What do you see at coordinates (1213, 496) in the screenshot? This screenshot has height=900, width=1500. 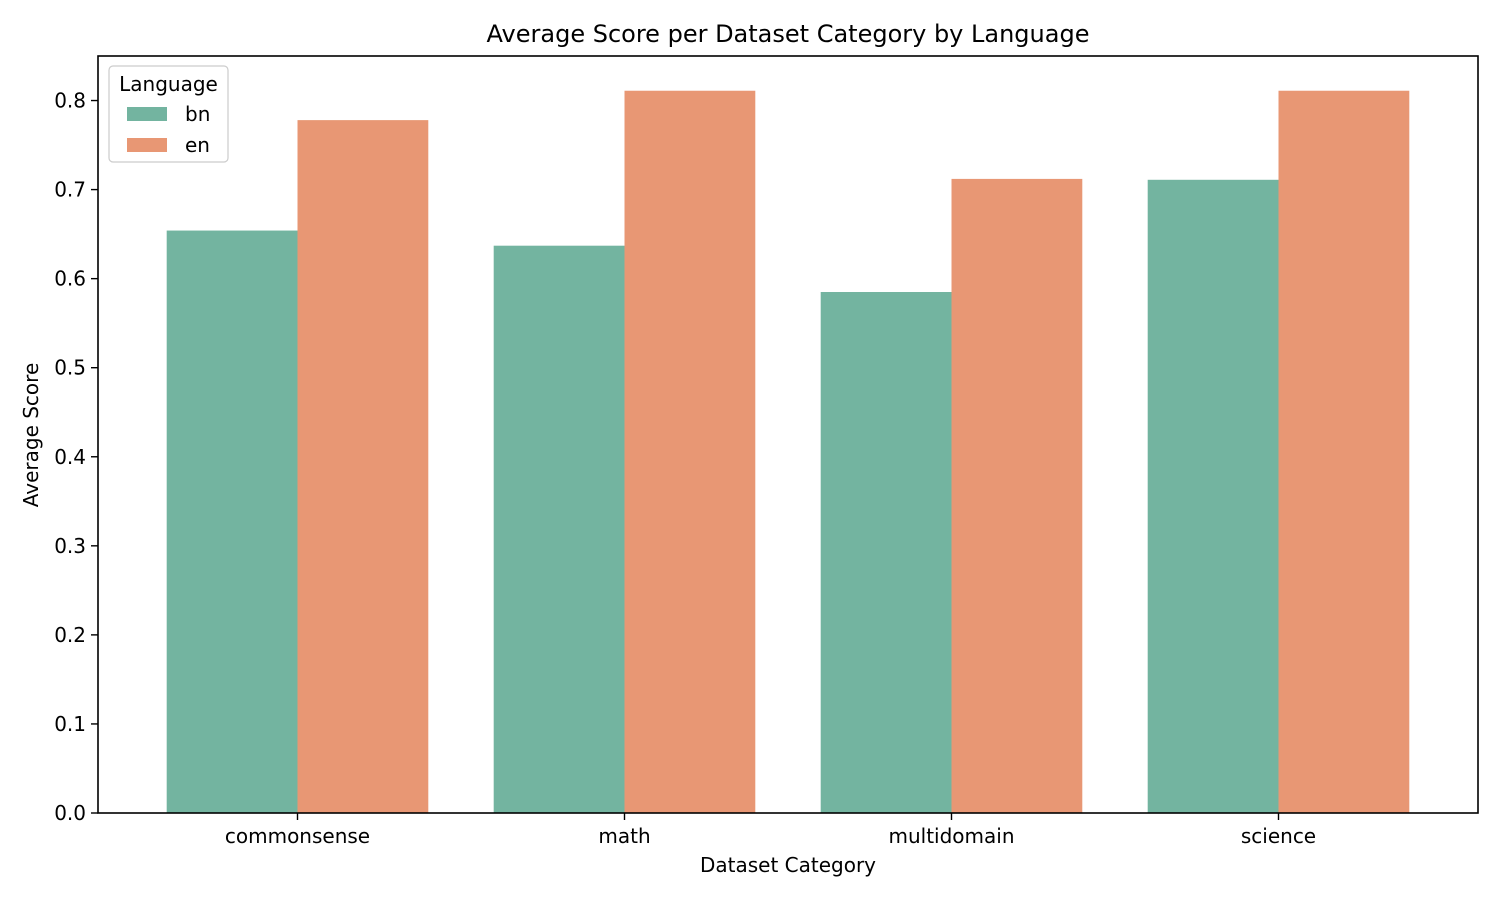 I see `bar-bn-science` at bounding box center [1213, 496].